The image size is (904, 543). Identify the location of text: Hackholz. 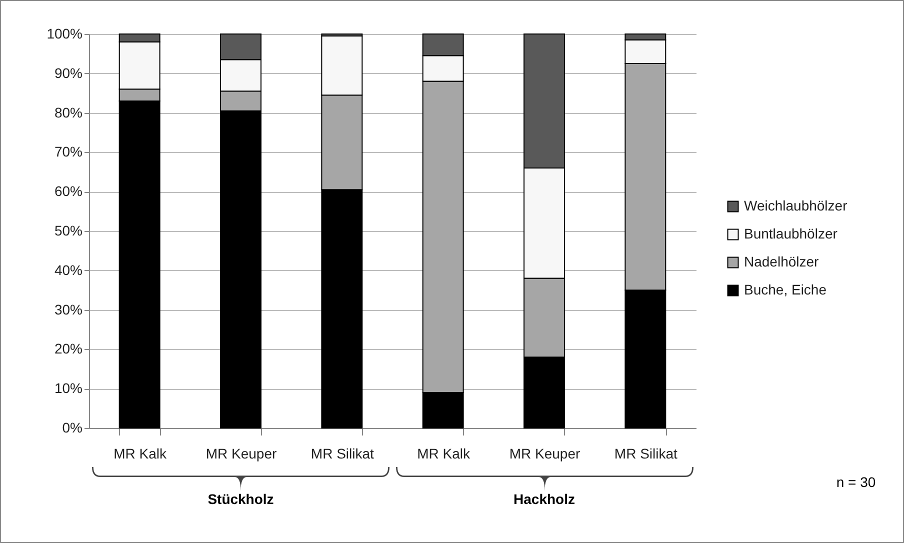
(544, 499).